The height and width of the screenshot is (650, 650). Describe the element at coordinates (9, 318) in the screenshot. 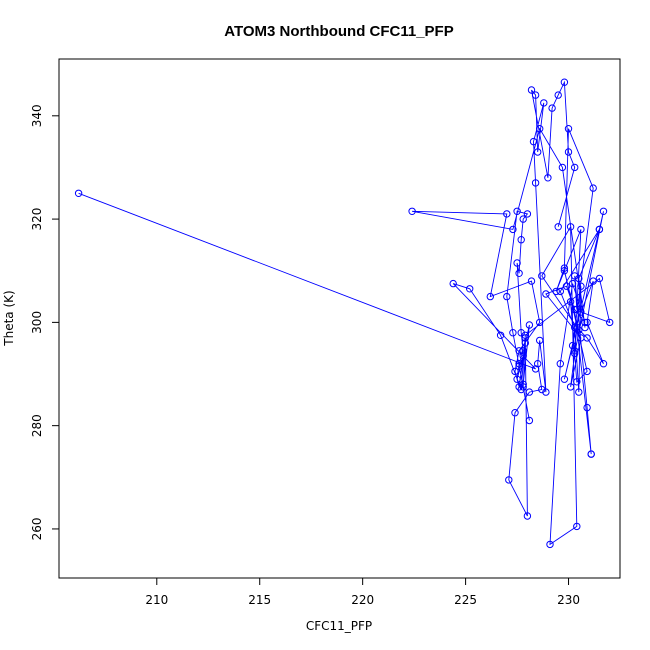

I see `y-axis-label: Theta (K)` at that location.